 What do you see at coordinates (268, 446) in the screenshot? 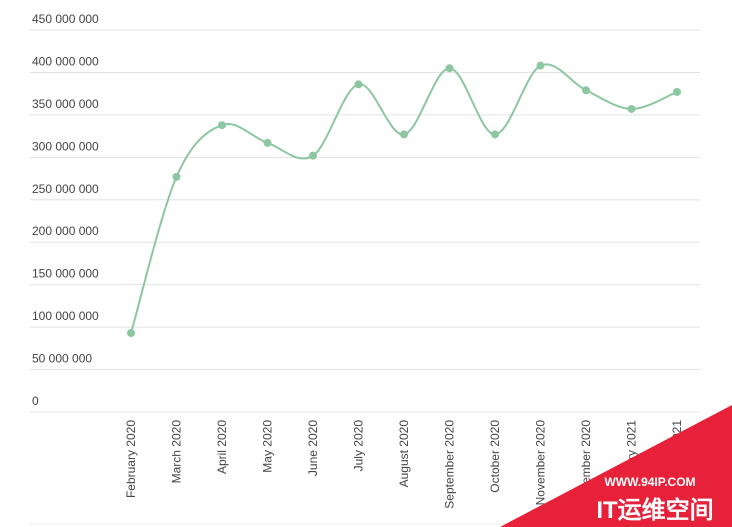
I see `x-tick-label: May 2020` at bounding box center [268, 446].